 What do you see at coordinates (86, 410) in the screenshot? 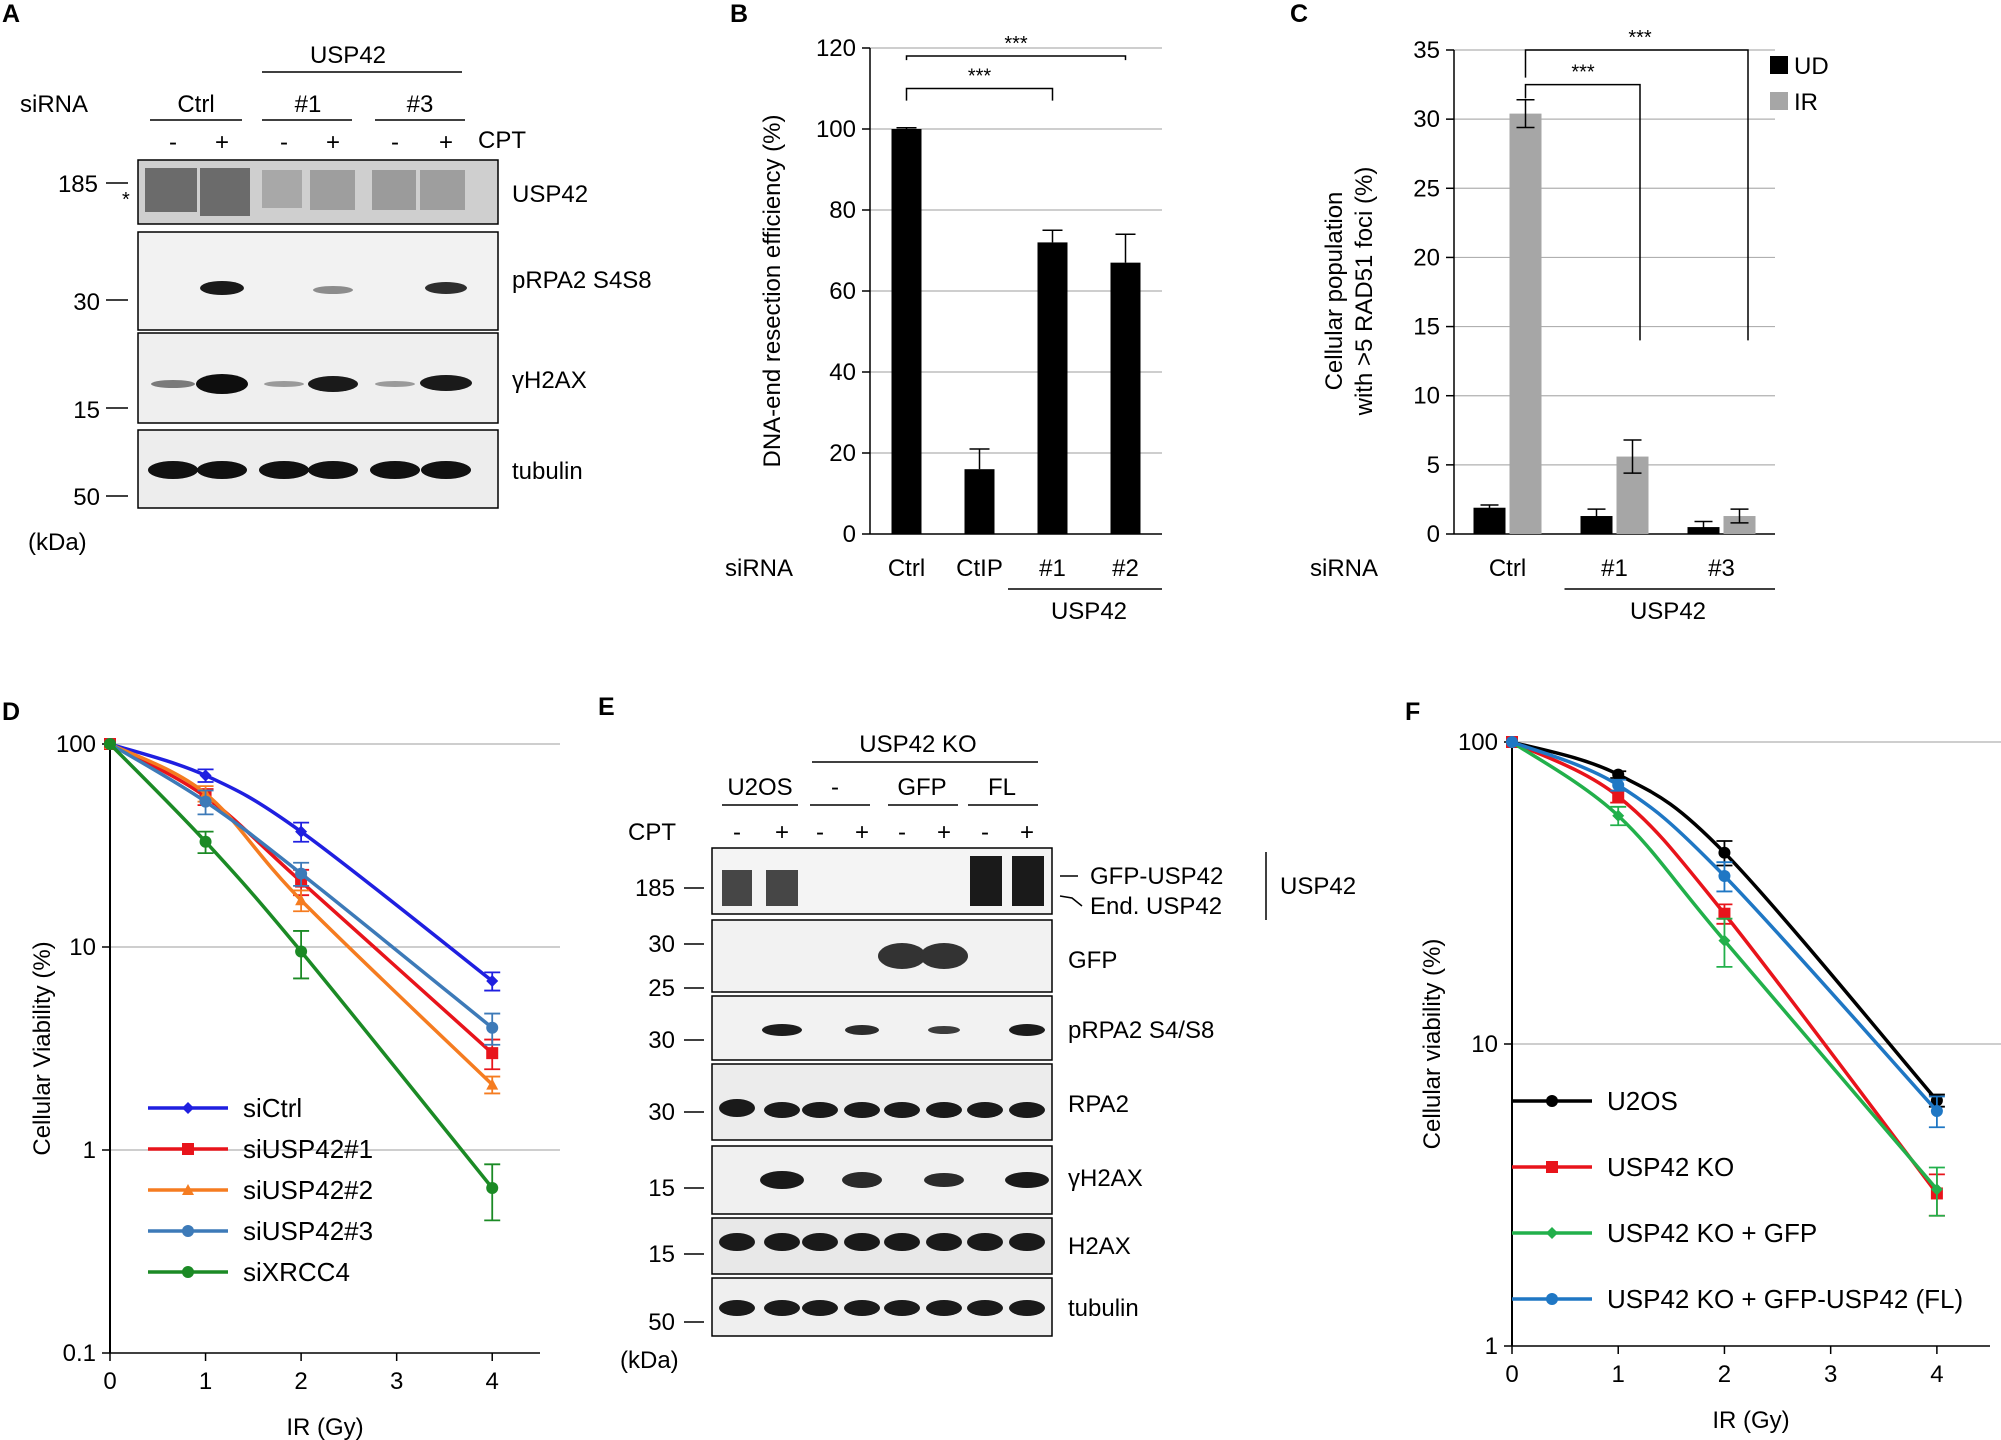
I see `mw-marker: 15` at bounding box center [86, 410].